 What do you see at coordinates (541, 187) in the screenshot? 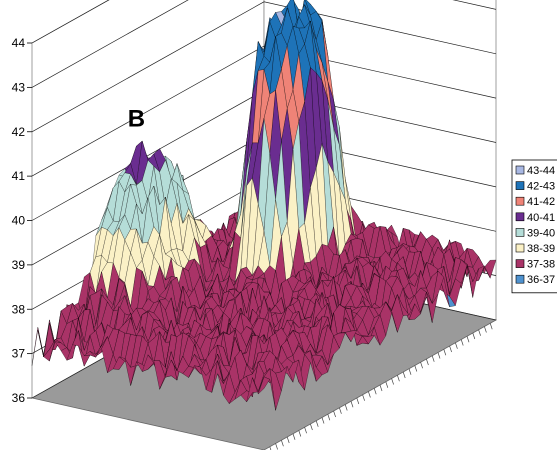
I see `legend-label: 42-43` at bounding box center [541, 187].